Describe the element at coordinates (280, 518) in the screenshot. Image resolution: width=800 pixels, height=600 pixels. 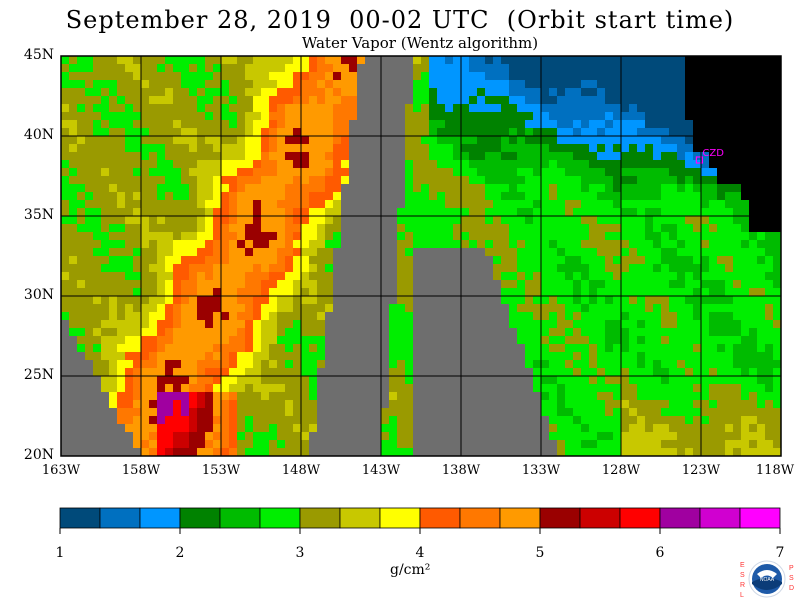
I see `colorbar-swatch` at that location.